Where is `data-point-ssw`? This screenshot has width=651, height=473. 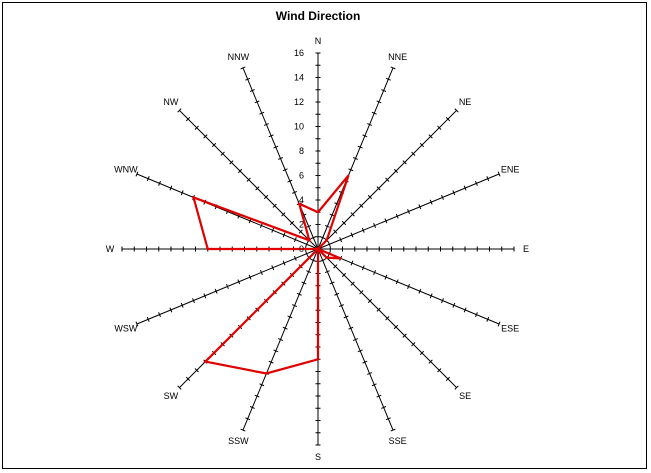
data-point-ssw is located at coordinates (266, 373).